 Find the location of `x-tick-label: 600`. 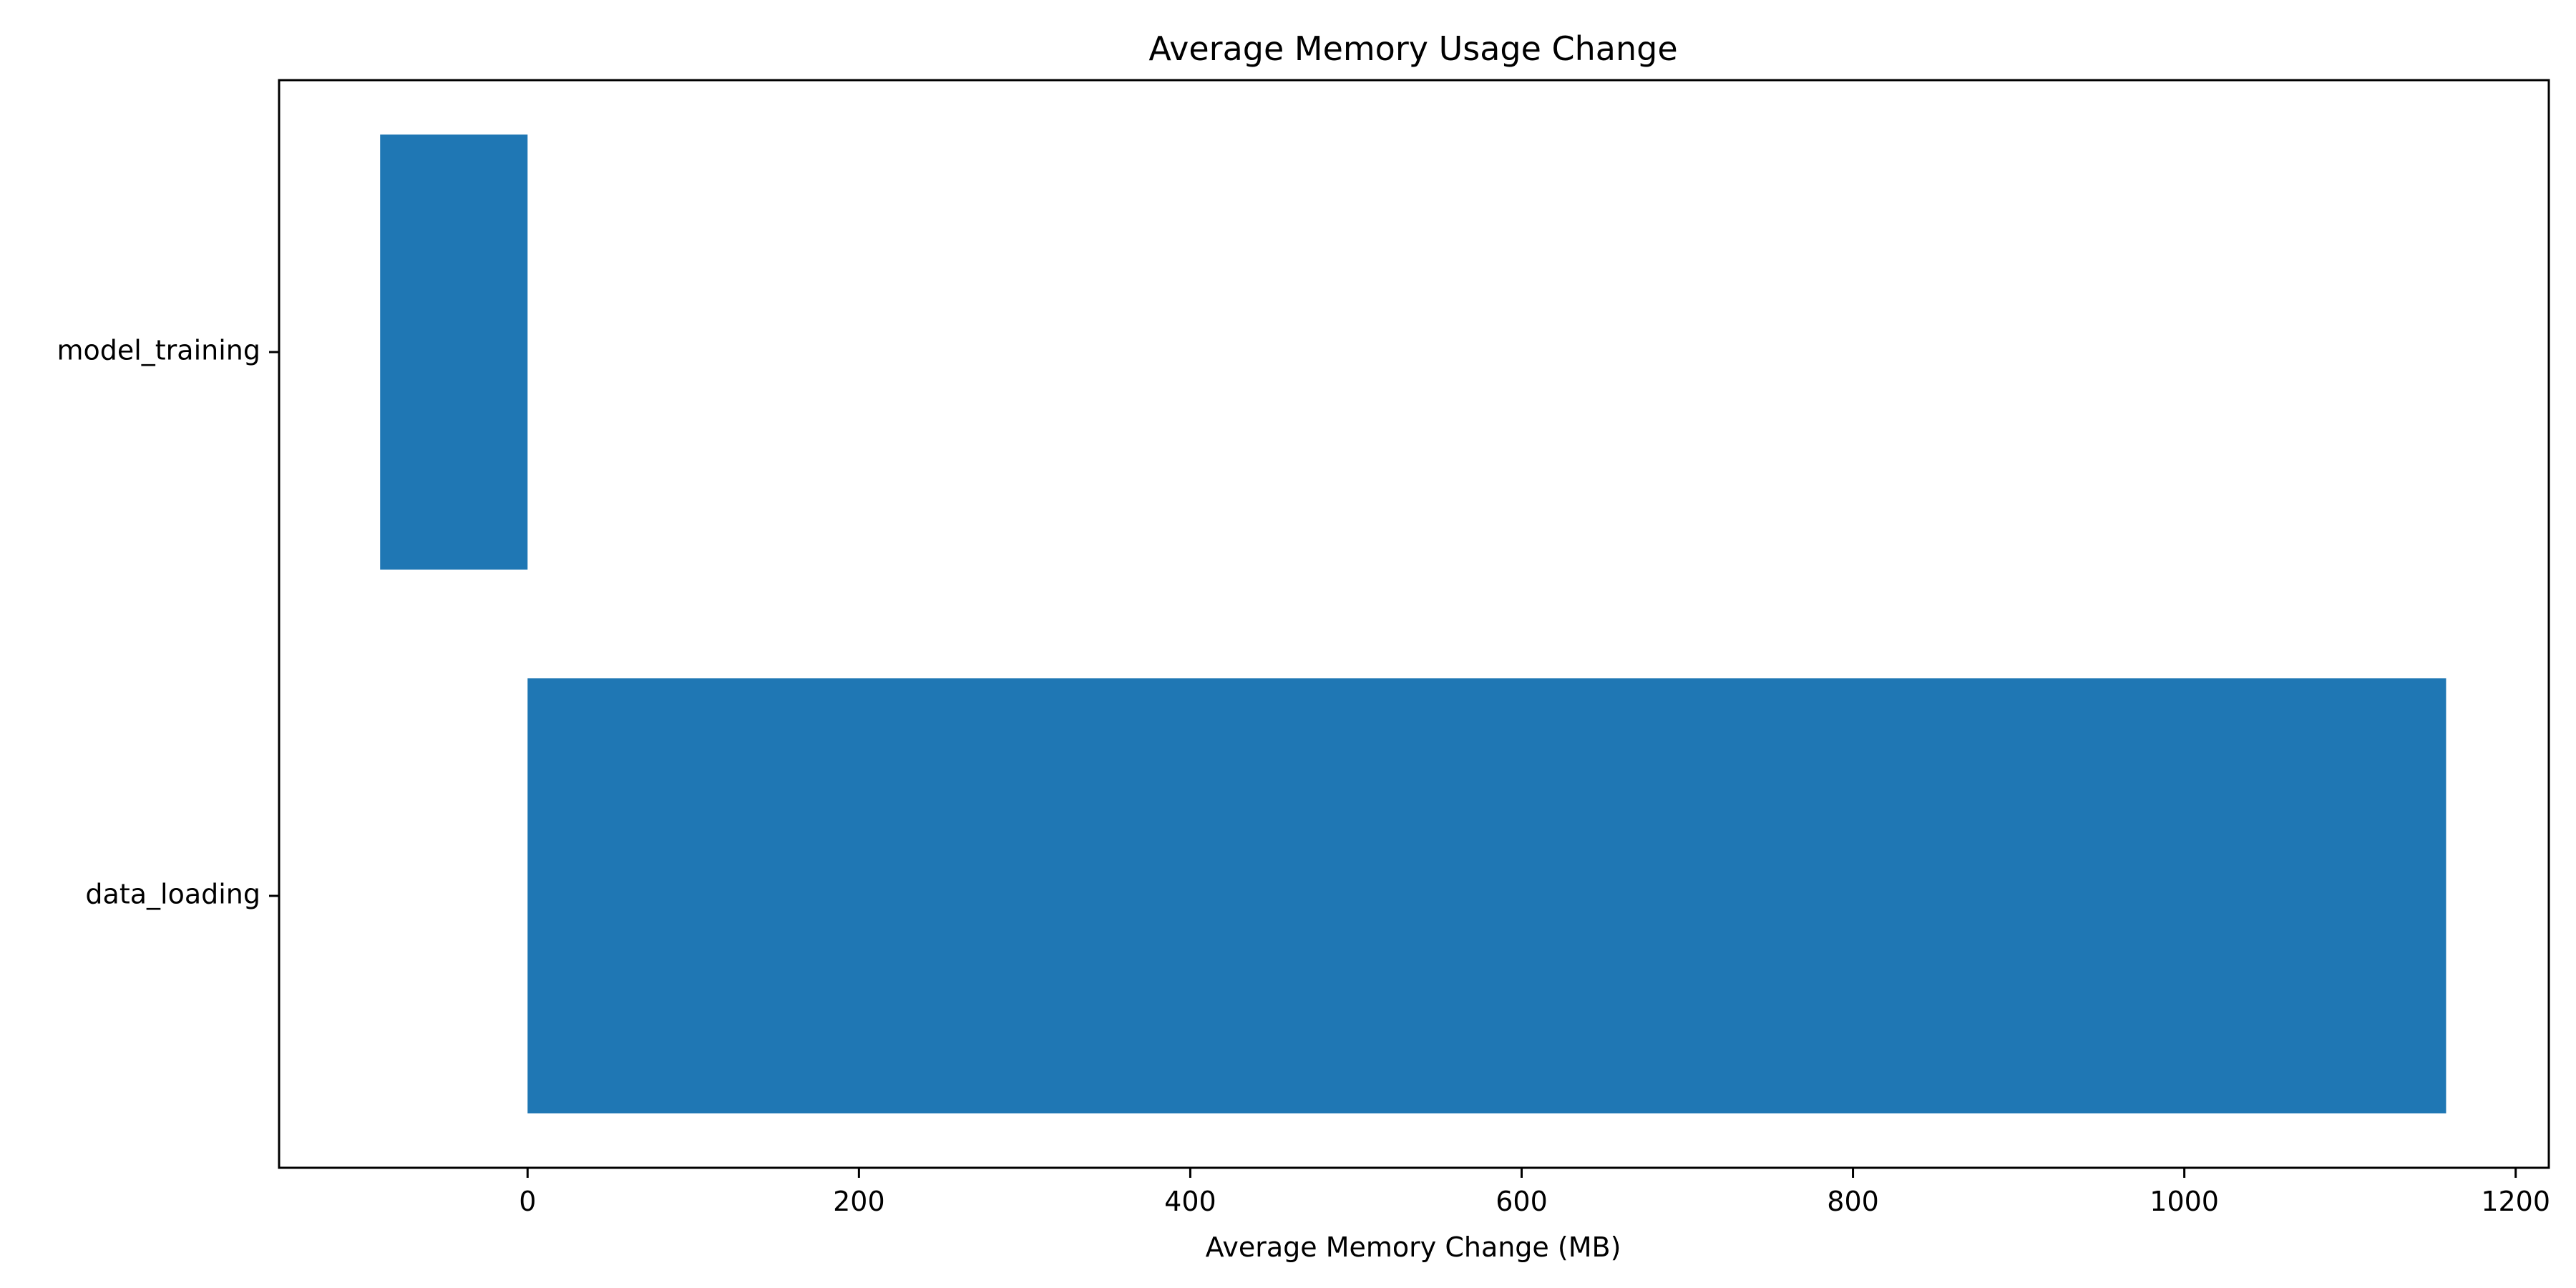

x-tick-label: 600 is located at coordinates (1522, 1201).